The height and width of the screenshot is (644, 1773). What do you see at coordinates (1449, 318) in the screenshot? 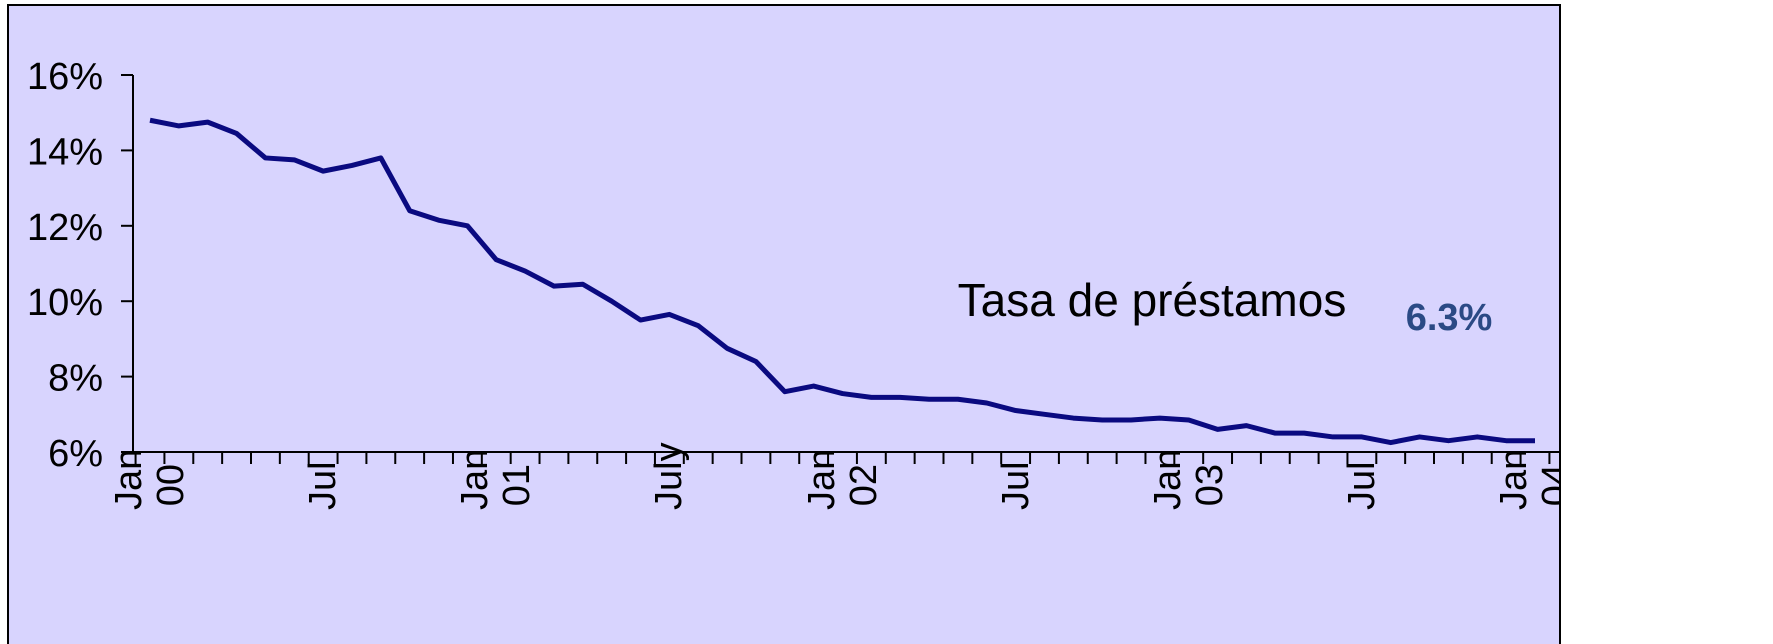
I see `end-value-label: 6.3%` at bounding box center [1449, 318].